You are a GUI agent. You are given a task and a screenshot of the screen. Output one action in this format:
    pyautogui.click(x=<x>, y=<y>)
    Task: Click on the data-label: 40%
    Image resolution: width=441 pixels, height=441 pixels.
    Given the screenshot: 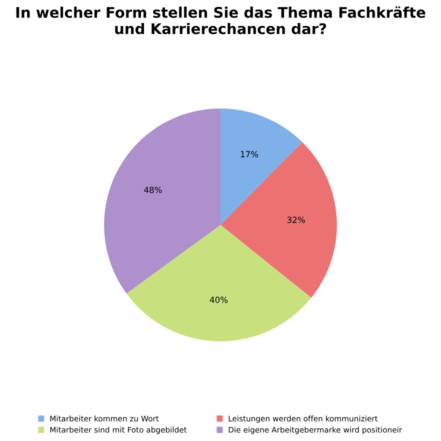 What is the action you would take?
    pyautogui.click(x=219, y=299)
    